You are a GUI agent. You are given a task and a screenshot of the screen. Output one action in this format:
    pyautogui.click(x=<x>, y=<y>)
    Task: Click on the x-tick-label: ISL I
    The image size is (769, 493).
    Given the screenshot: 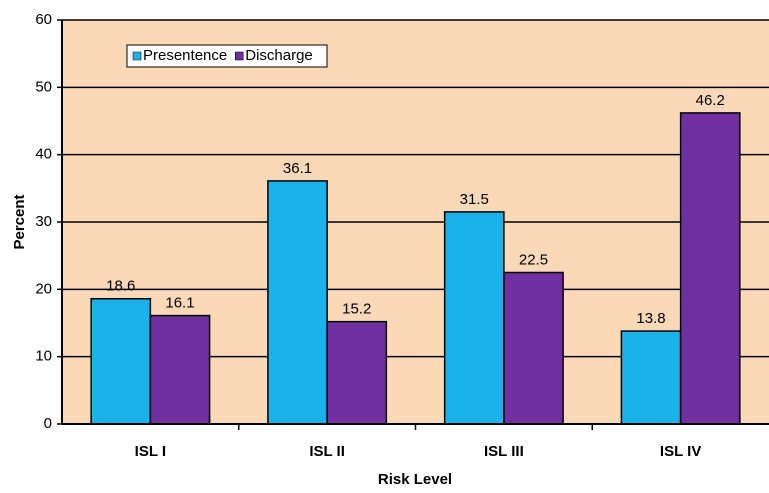 What is the action you would take?
    pyautogui.click(x=150, y=451)
    